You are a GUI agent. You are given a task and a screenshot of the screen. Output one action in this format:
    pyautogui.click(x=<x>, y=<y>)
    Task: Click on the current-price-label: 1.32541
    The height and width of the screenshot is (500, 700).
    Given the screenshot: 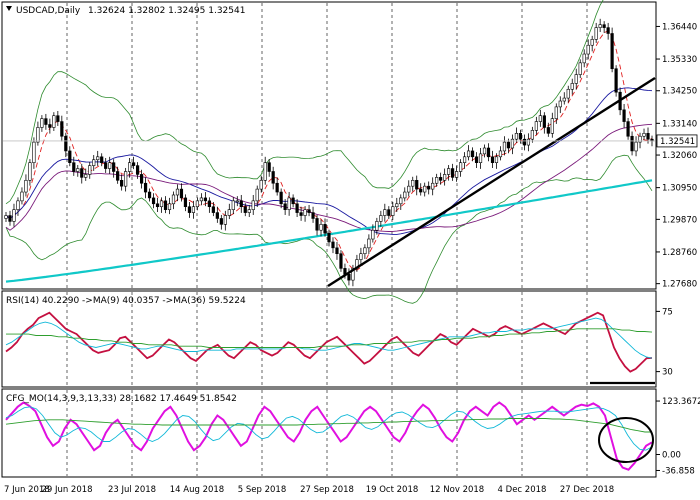 What is the action you would take?
    pyautogui.click(x=677, y=142)
    